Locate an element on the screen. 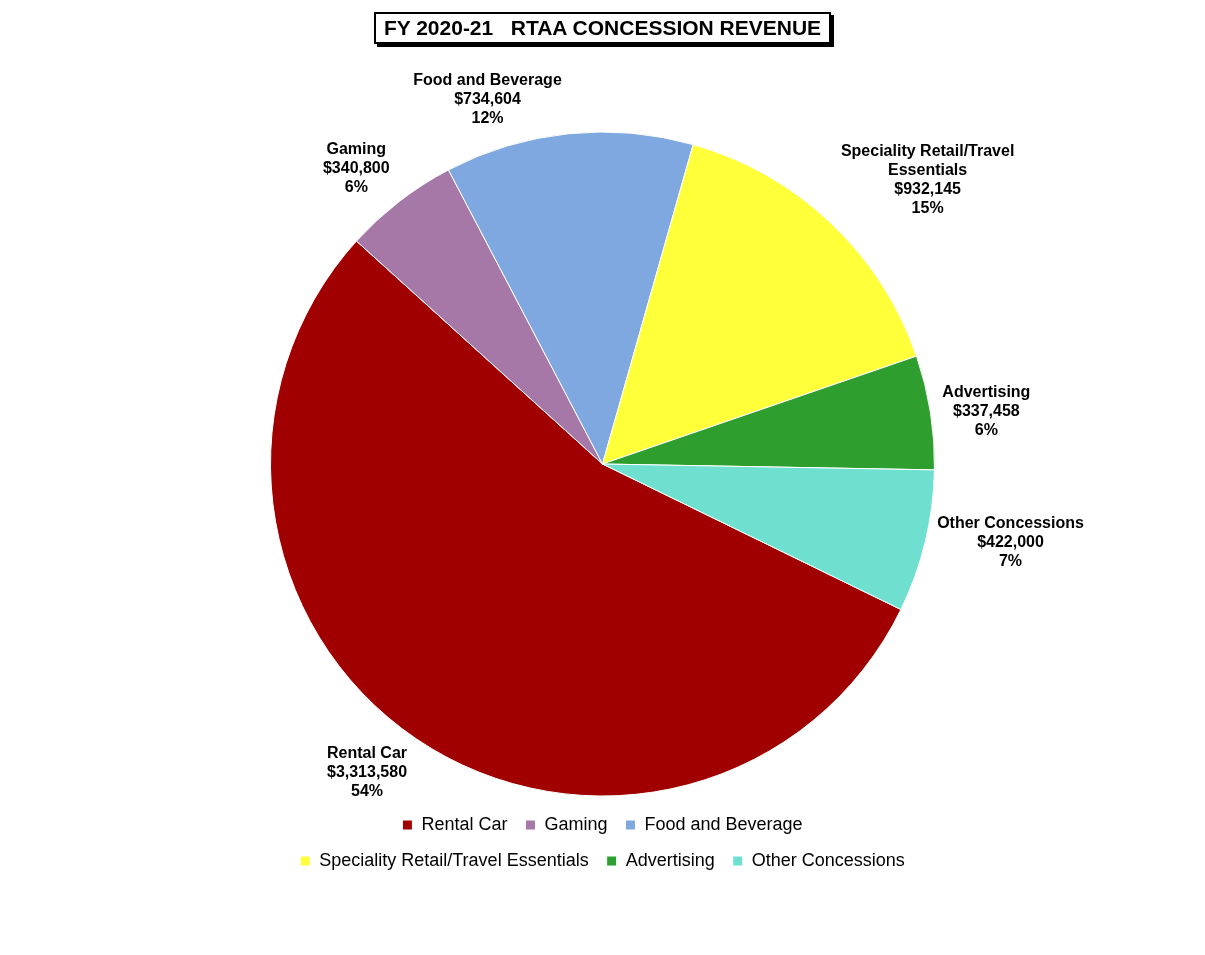 This screenshot has height=955, width=1205. legend-label: Food and Beverage is located at coordinates (723, 823).